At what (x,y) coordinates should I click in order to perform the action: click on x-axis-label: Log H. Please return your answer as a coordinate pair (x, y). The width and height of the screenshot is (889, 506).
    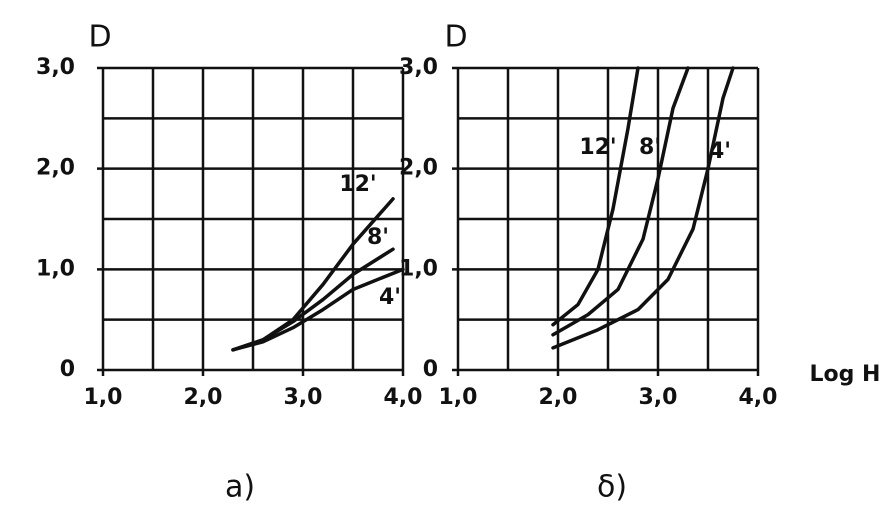
    Looking at the image, I should click on (845, 374).